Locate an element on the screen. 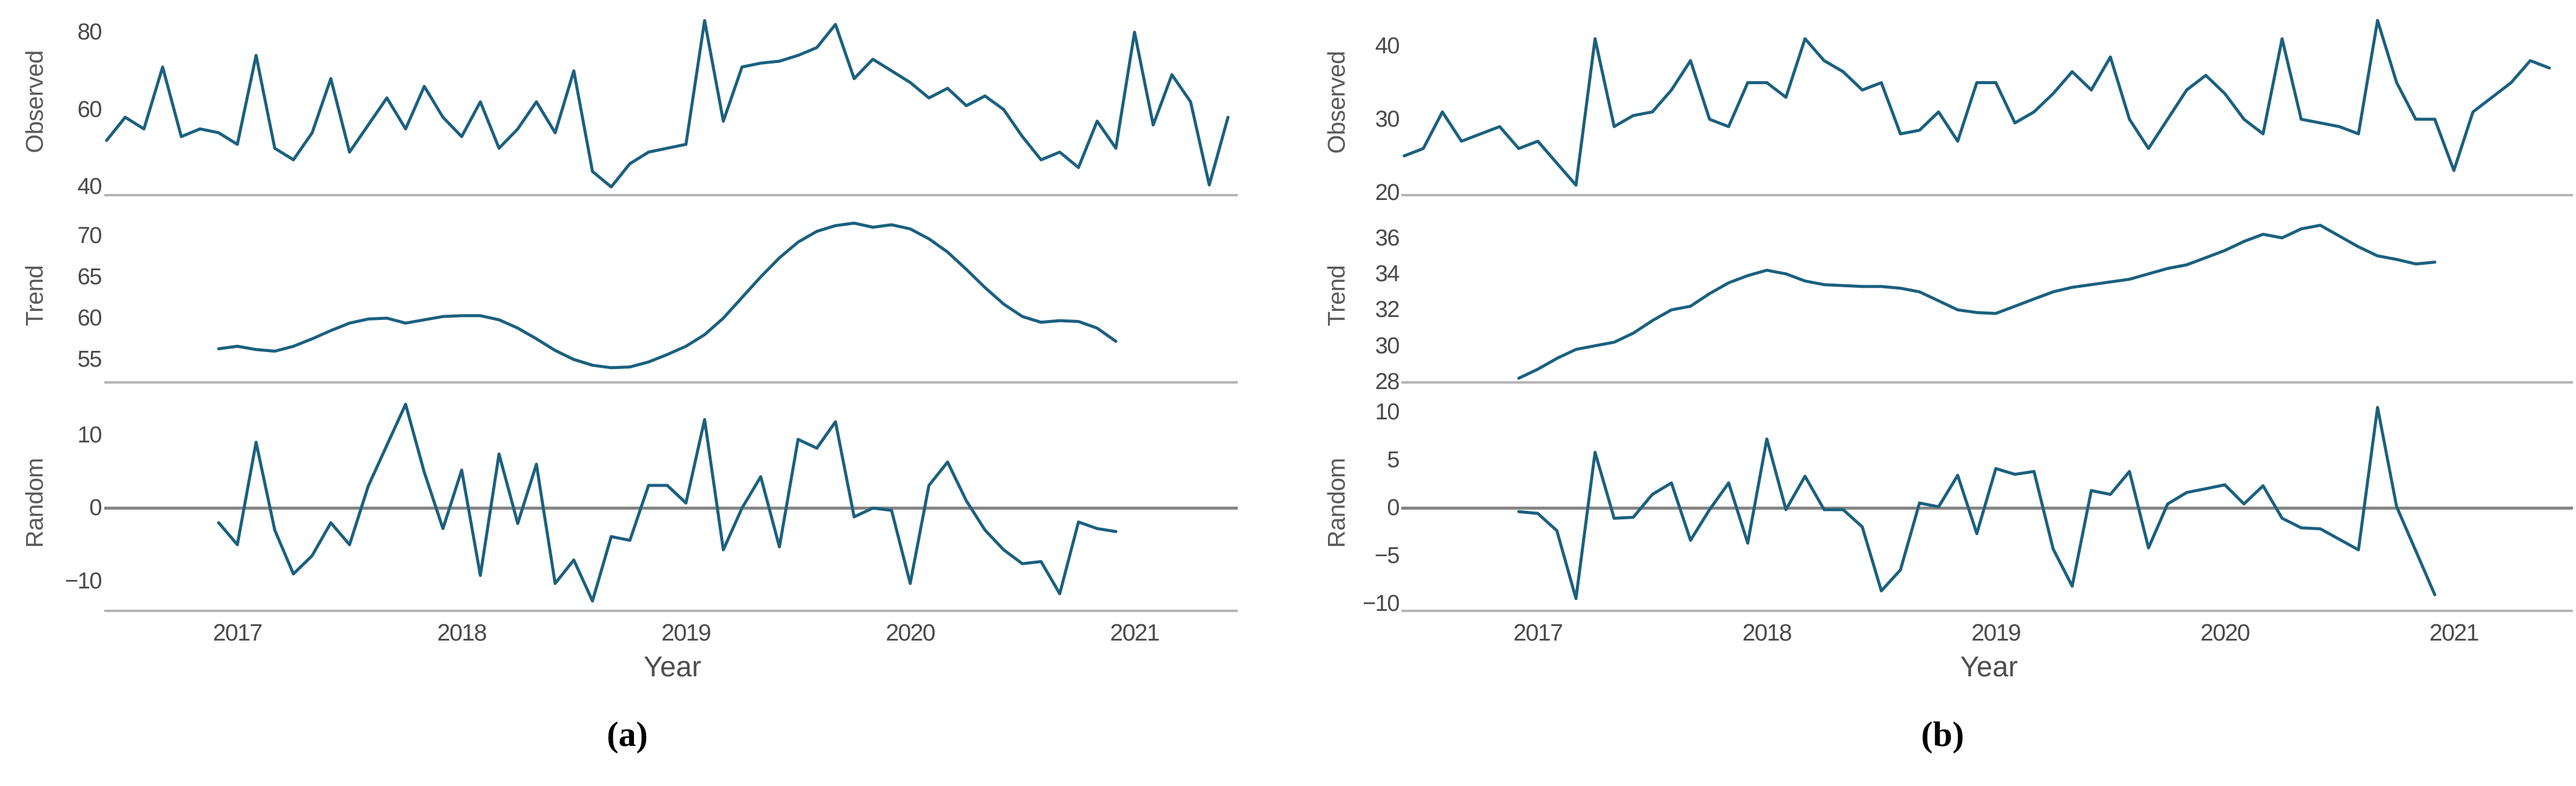  y-axis-title-trend: Trend is located at coordinates (1337, 295).